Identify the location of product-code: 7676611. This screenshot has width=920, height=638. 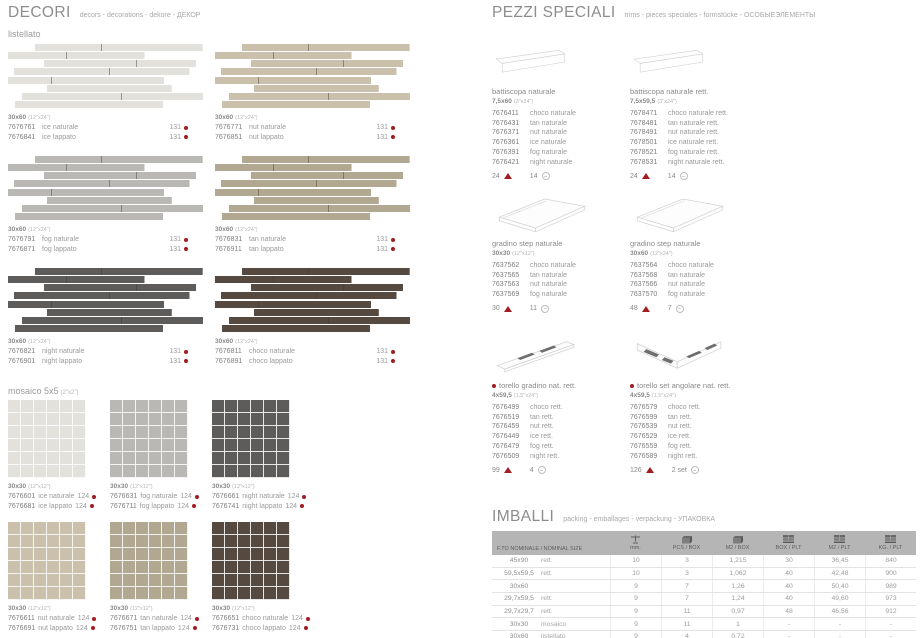
(21, 618).